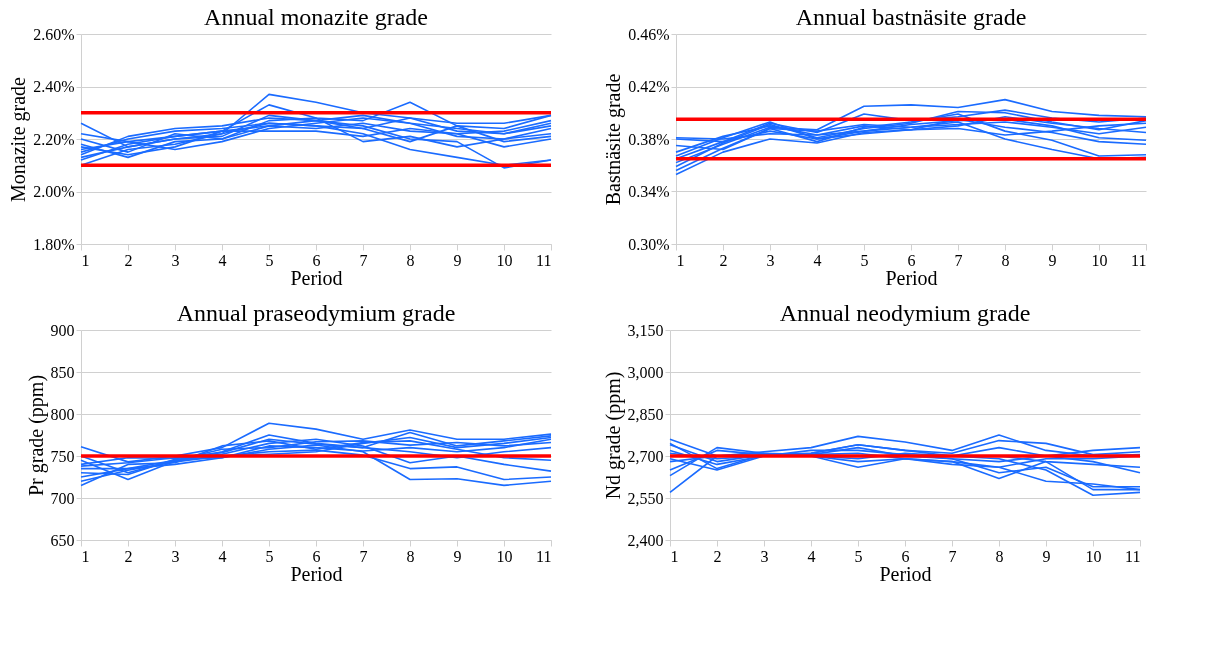 This screenshot has width=1231, height=670. Describe the element at coordinates (649, 86) in the screenshot. I see `y-tick-label: 0.42%` at that location.